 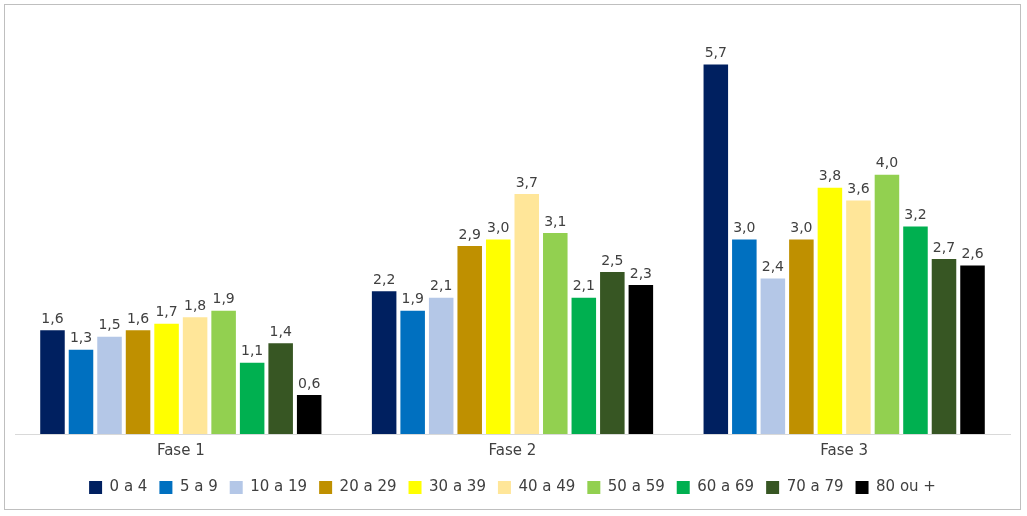 What do you see at coordinates (555, 220) in the screenshot?
I see `data-label: 3,1` at bounding box center [555, 220].